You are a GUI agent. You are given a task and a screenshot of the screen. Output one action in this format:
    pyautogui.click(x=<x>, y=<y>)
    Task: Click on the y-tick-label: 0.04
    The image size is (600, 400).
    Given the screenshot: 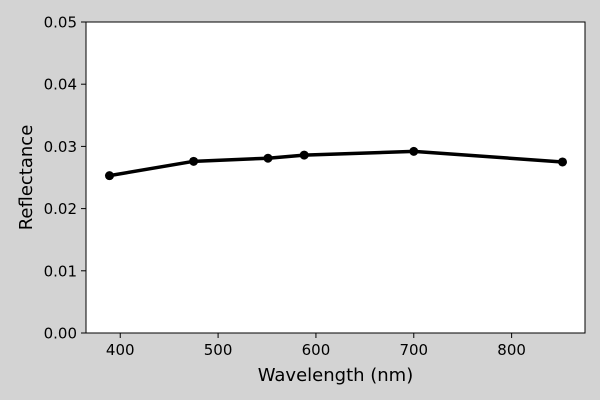 What is the action you would take?
    pyautogui.click(x=60, y=85)
    